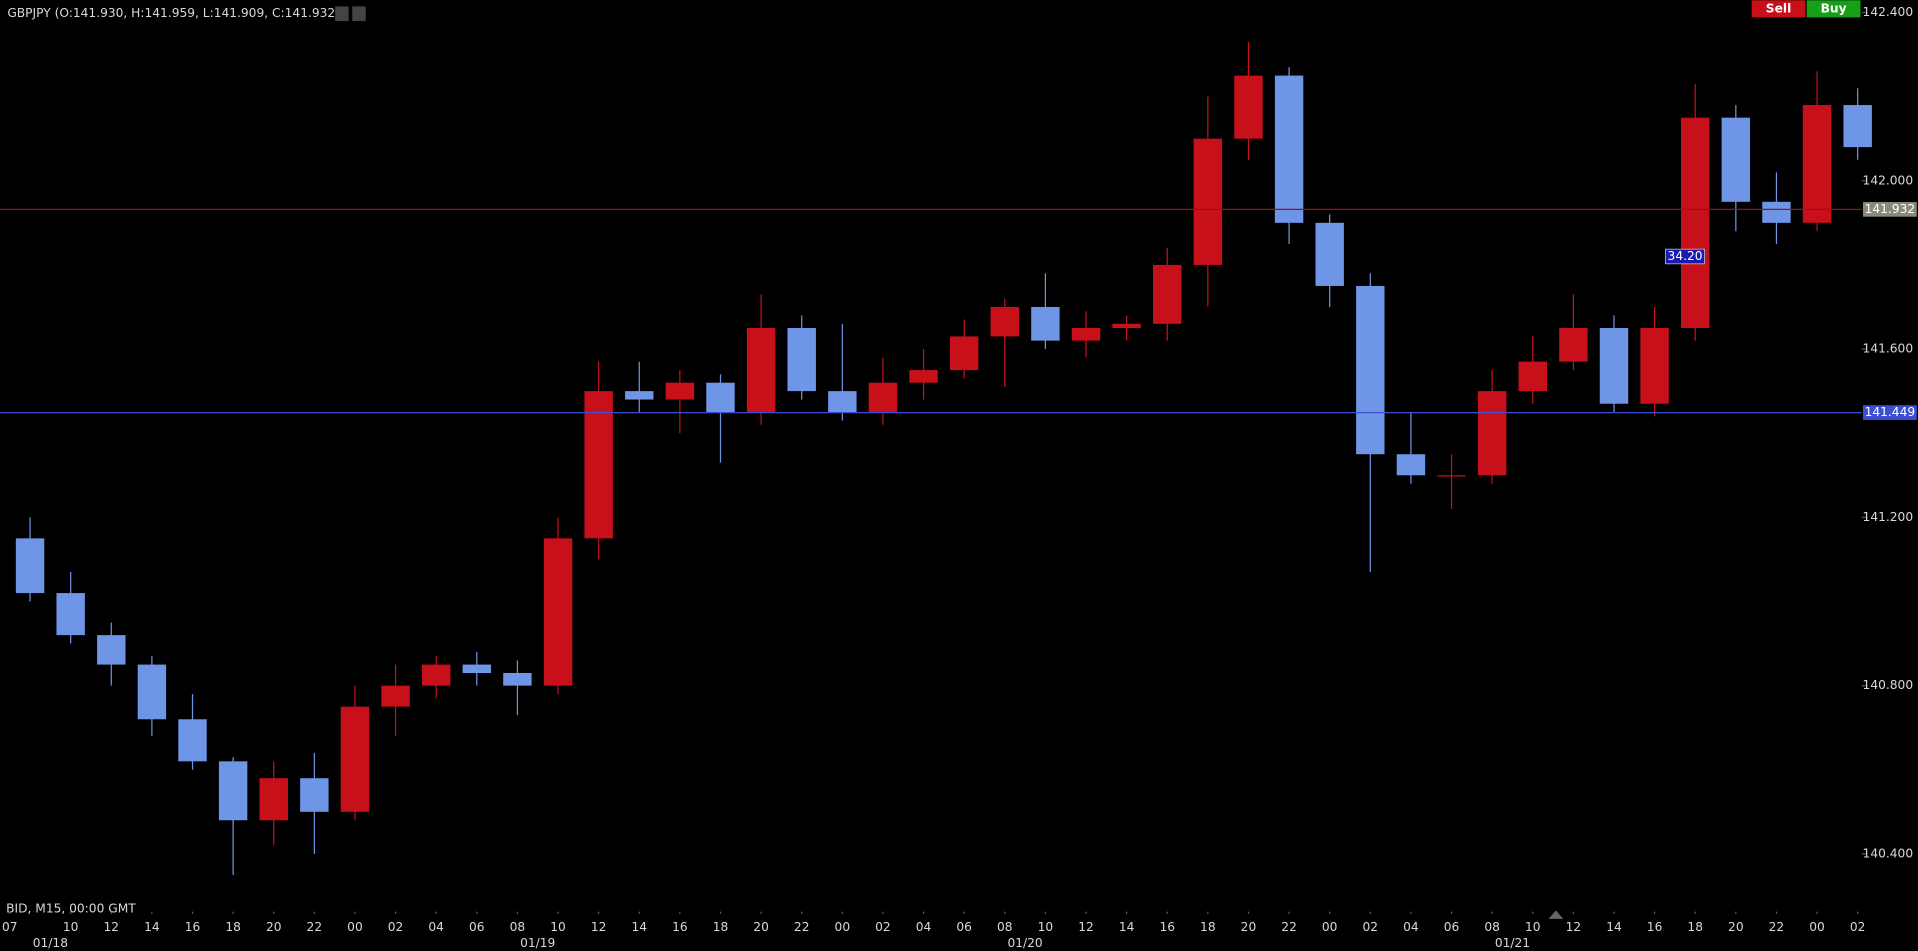 The height and width of the screenshot is (951, 1918). Describe the element at coordinates (1888, 12) in the screenshot. I see `y-tick-label: 142.400` at that location.